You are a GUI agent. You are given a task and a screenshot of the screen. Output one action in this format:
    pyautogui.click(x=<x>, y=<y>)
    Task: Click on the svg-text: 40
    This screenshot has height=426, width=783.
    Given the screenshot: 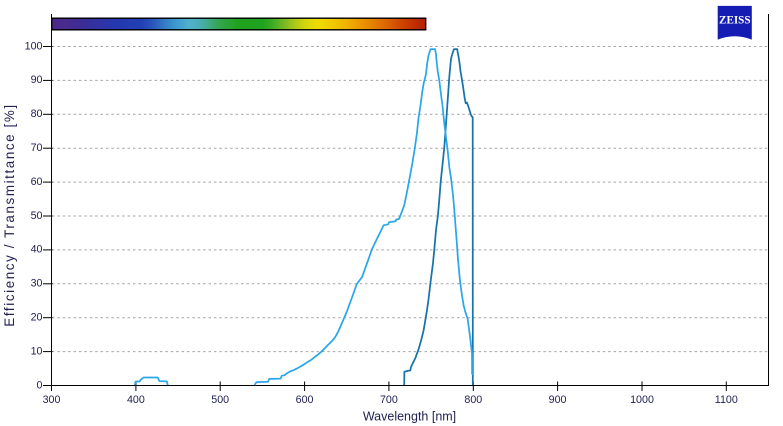 What is the action you would take?
    pyautogui.click(x=37, y=250)
    